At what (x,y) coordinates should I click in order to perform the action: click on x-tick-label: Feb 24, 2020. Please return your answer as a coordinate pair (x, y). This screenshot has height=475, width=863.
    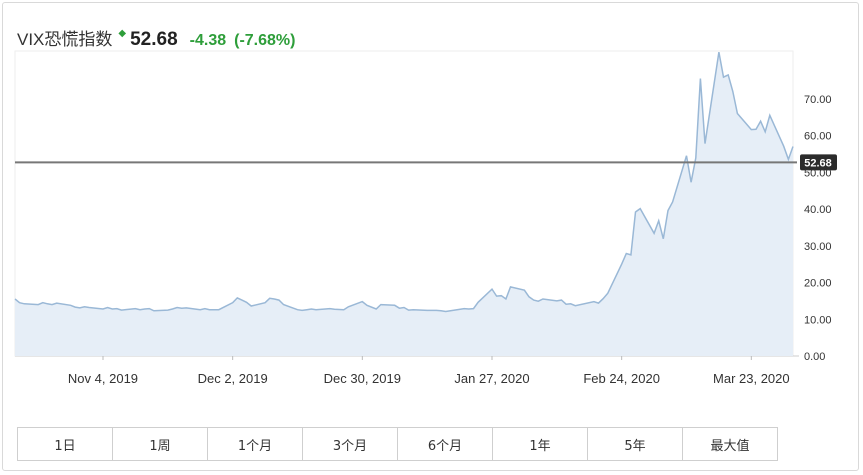
    Looking at the image, I should click on (621, 378).